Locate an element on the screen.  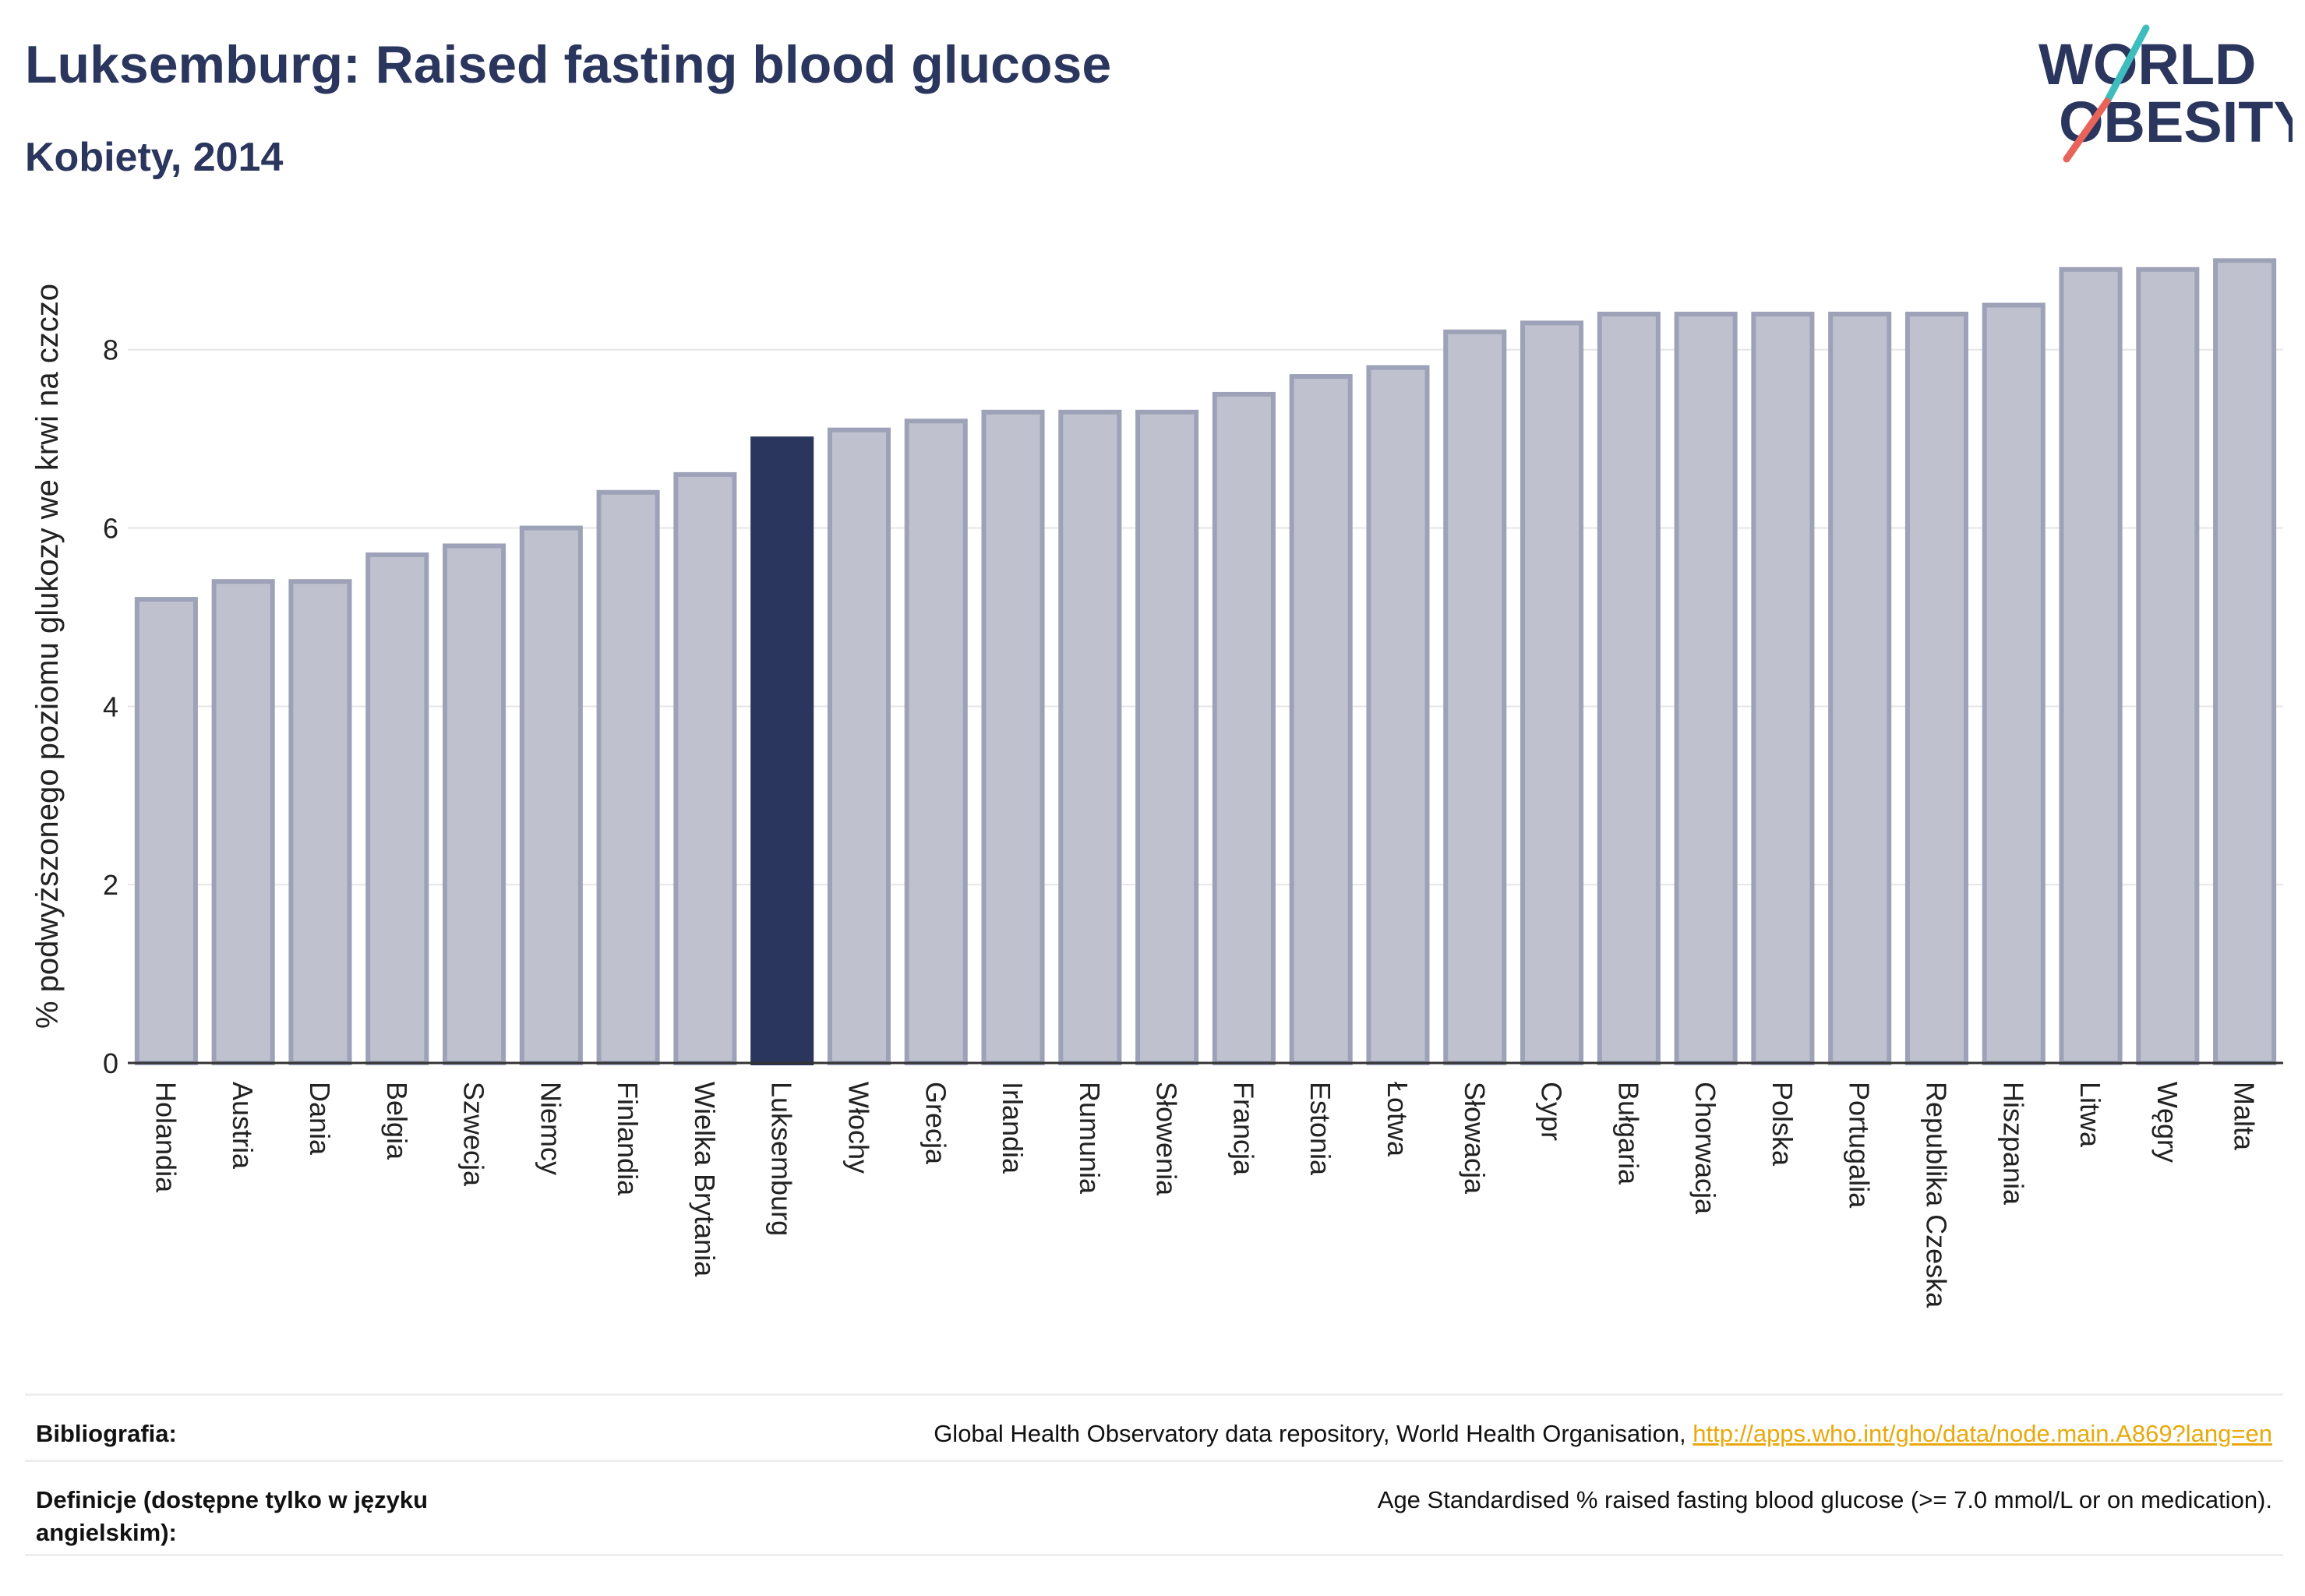
x-tick-label: Francja is located at coordinates (1243, 1129).